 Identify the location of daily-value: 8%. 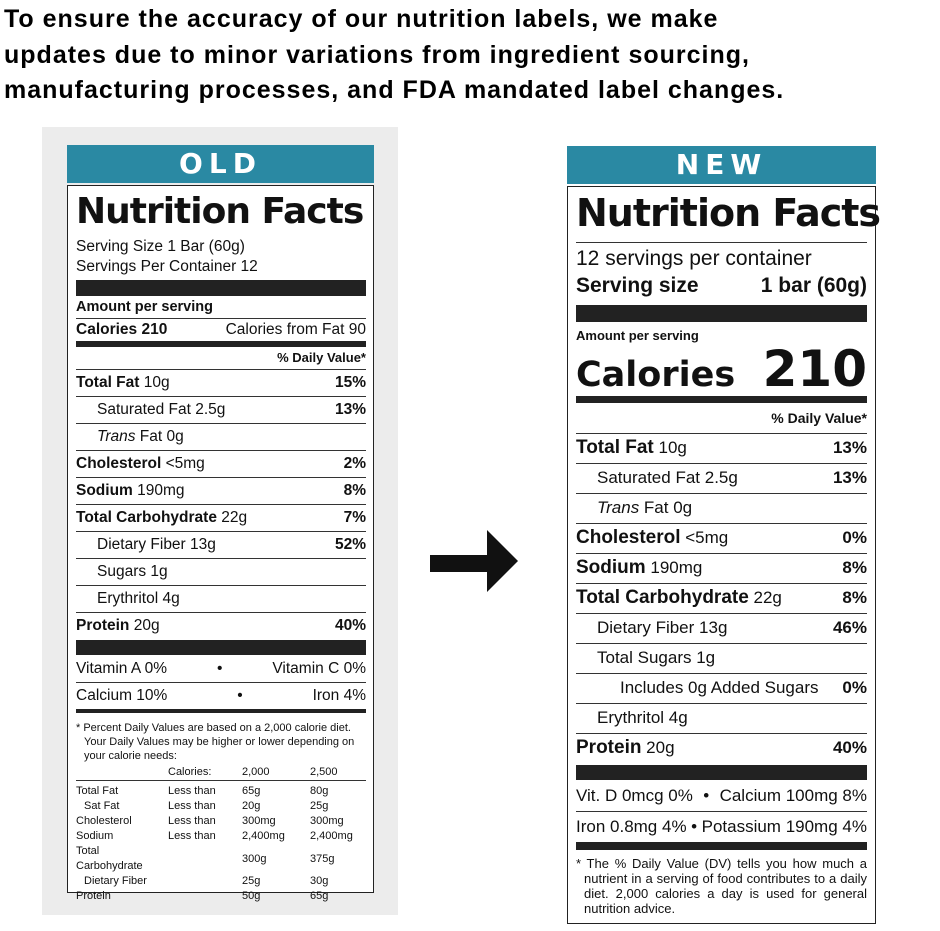
(354, 490).